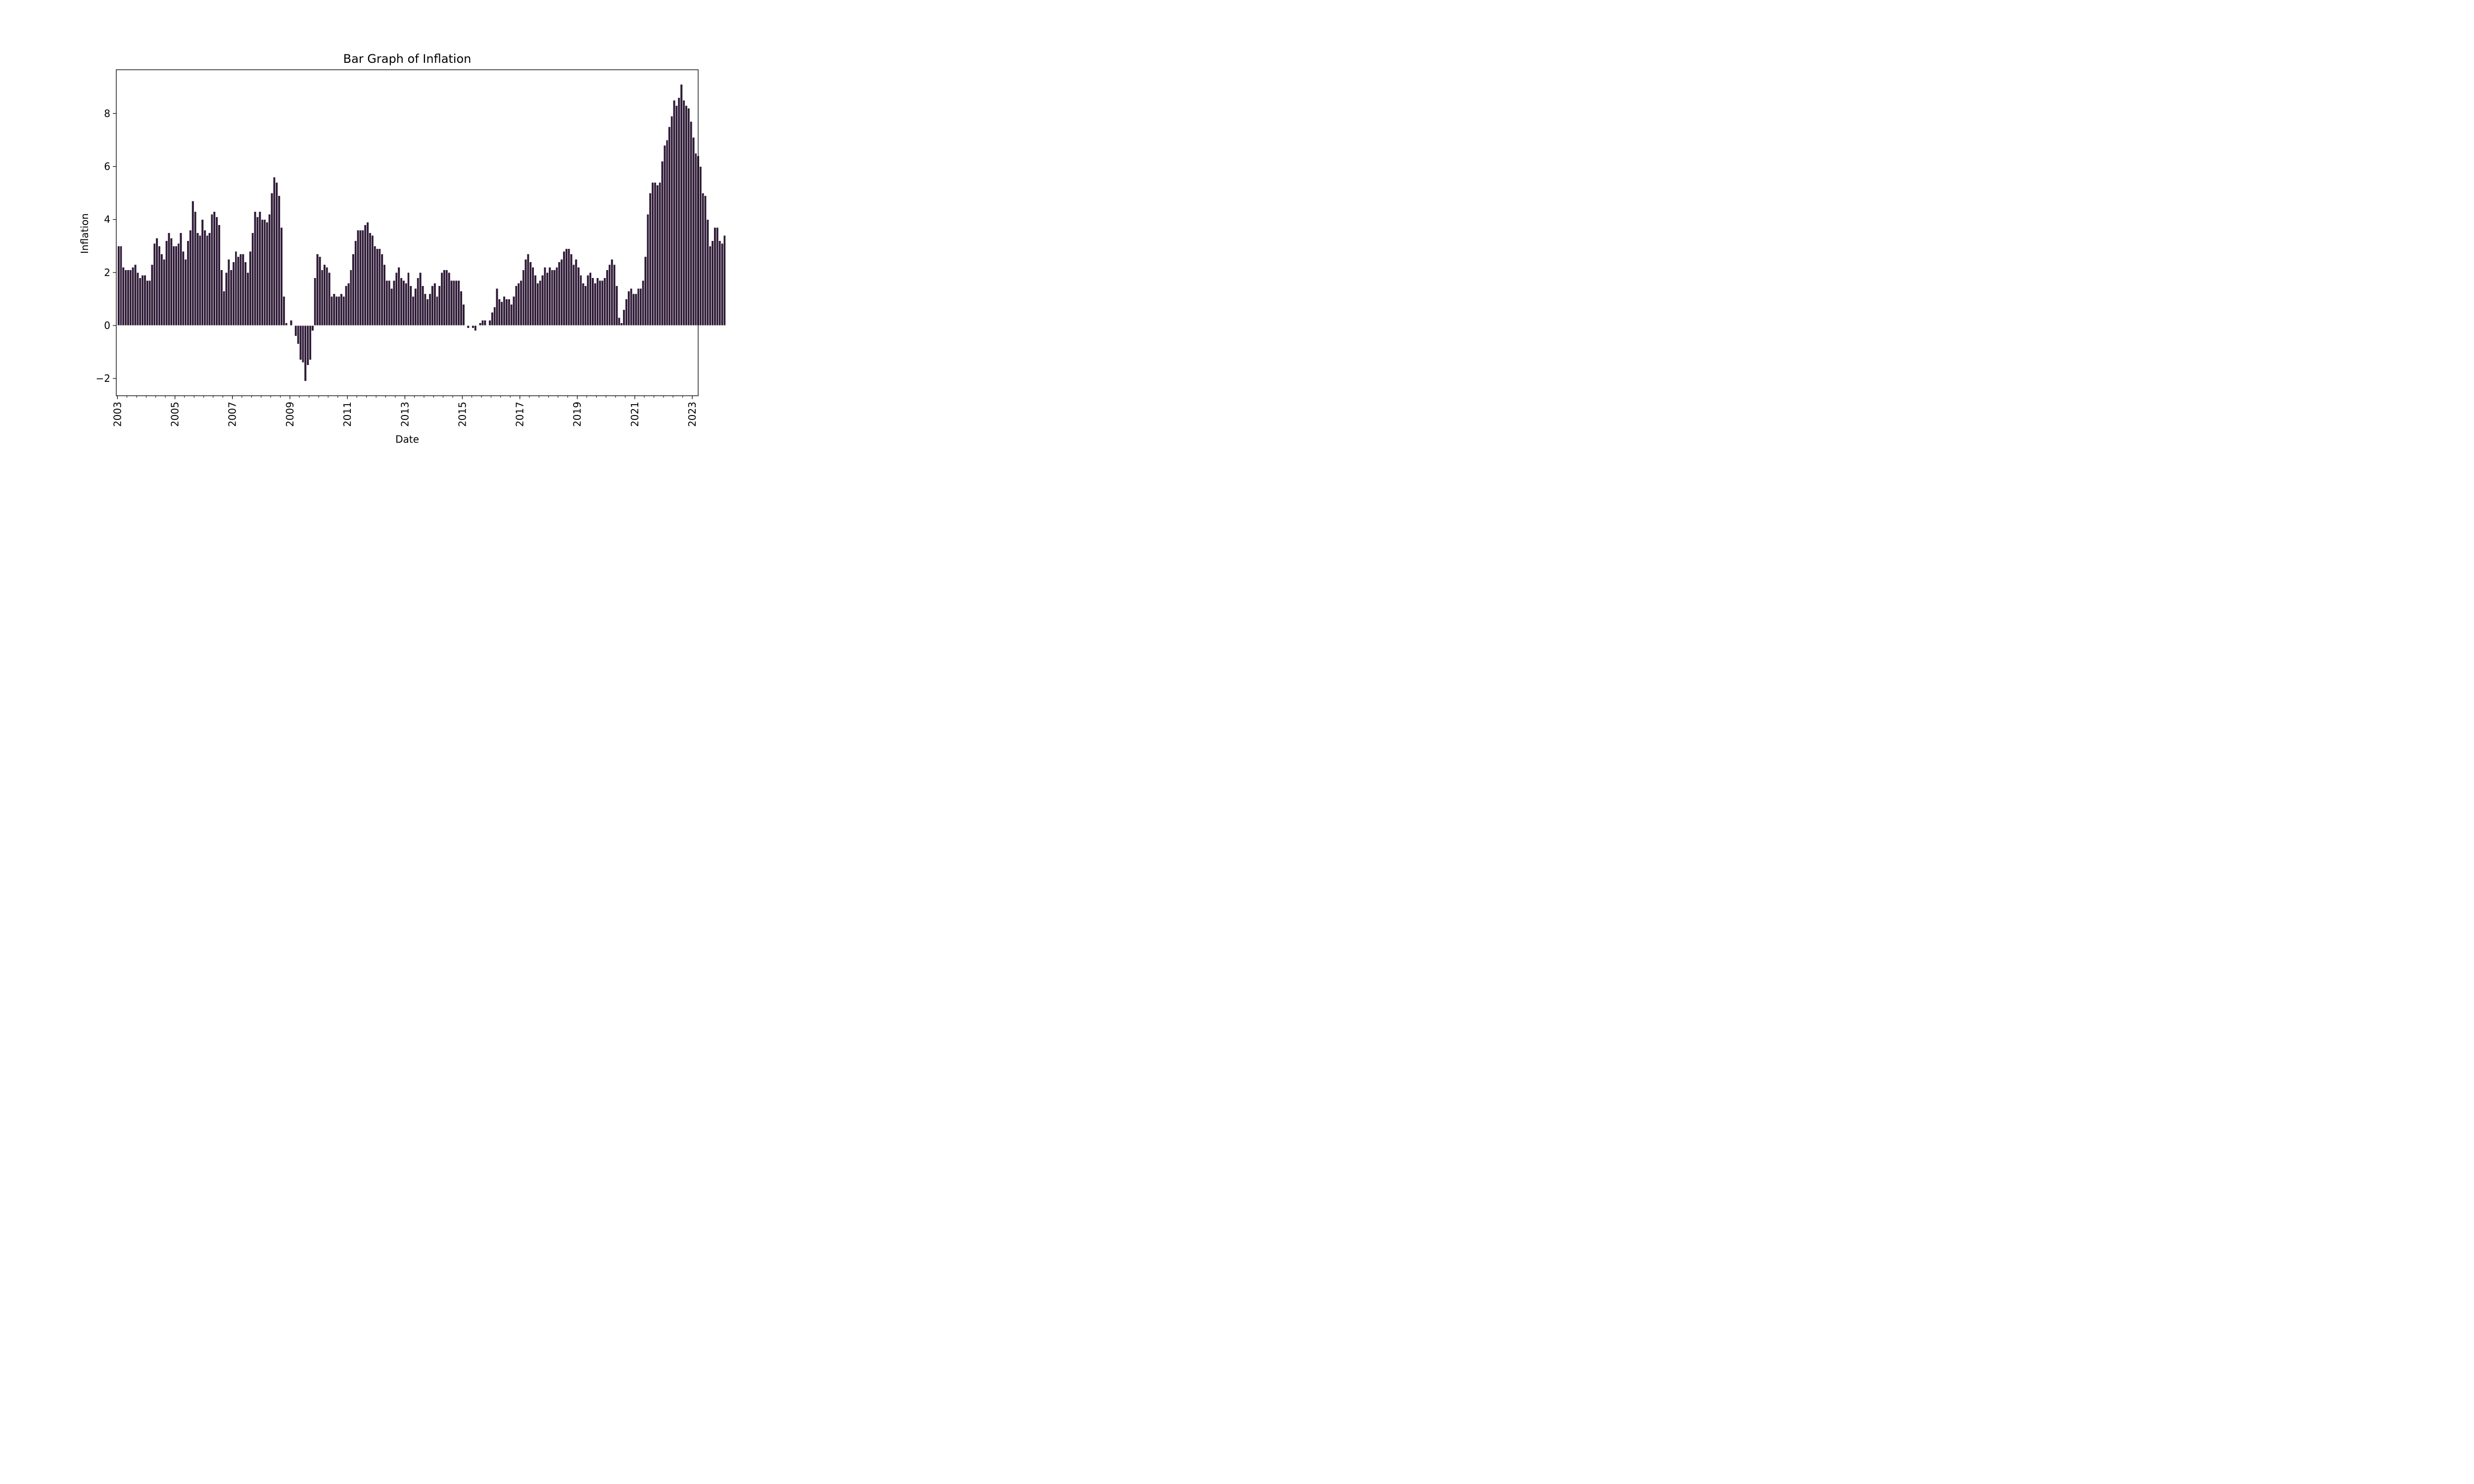 The height and width of the screenshot is (1484, 2474). Describe the element at coordinates (422, 232) in the screenshot. I see `bars-layer` at that location.